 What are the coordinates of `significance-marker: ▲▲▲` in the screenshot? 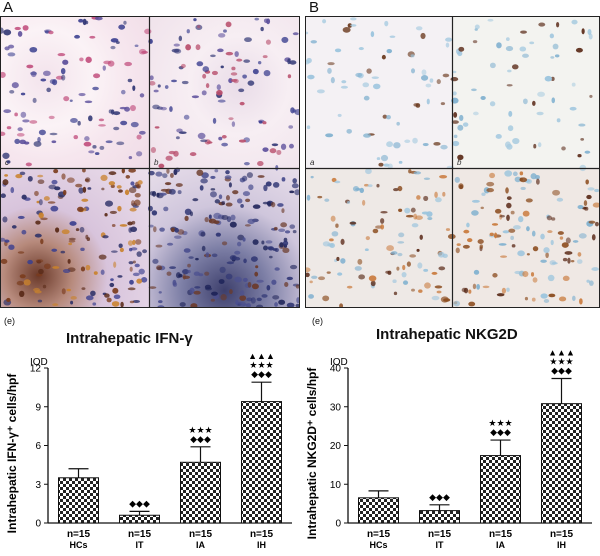 It's located at (561, 352).